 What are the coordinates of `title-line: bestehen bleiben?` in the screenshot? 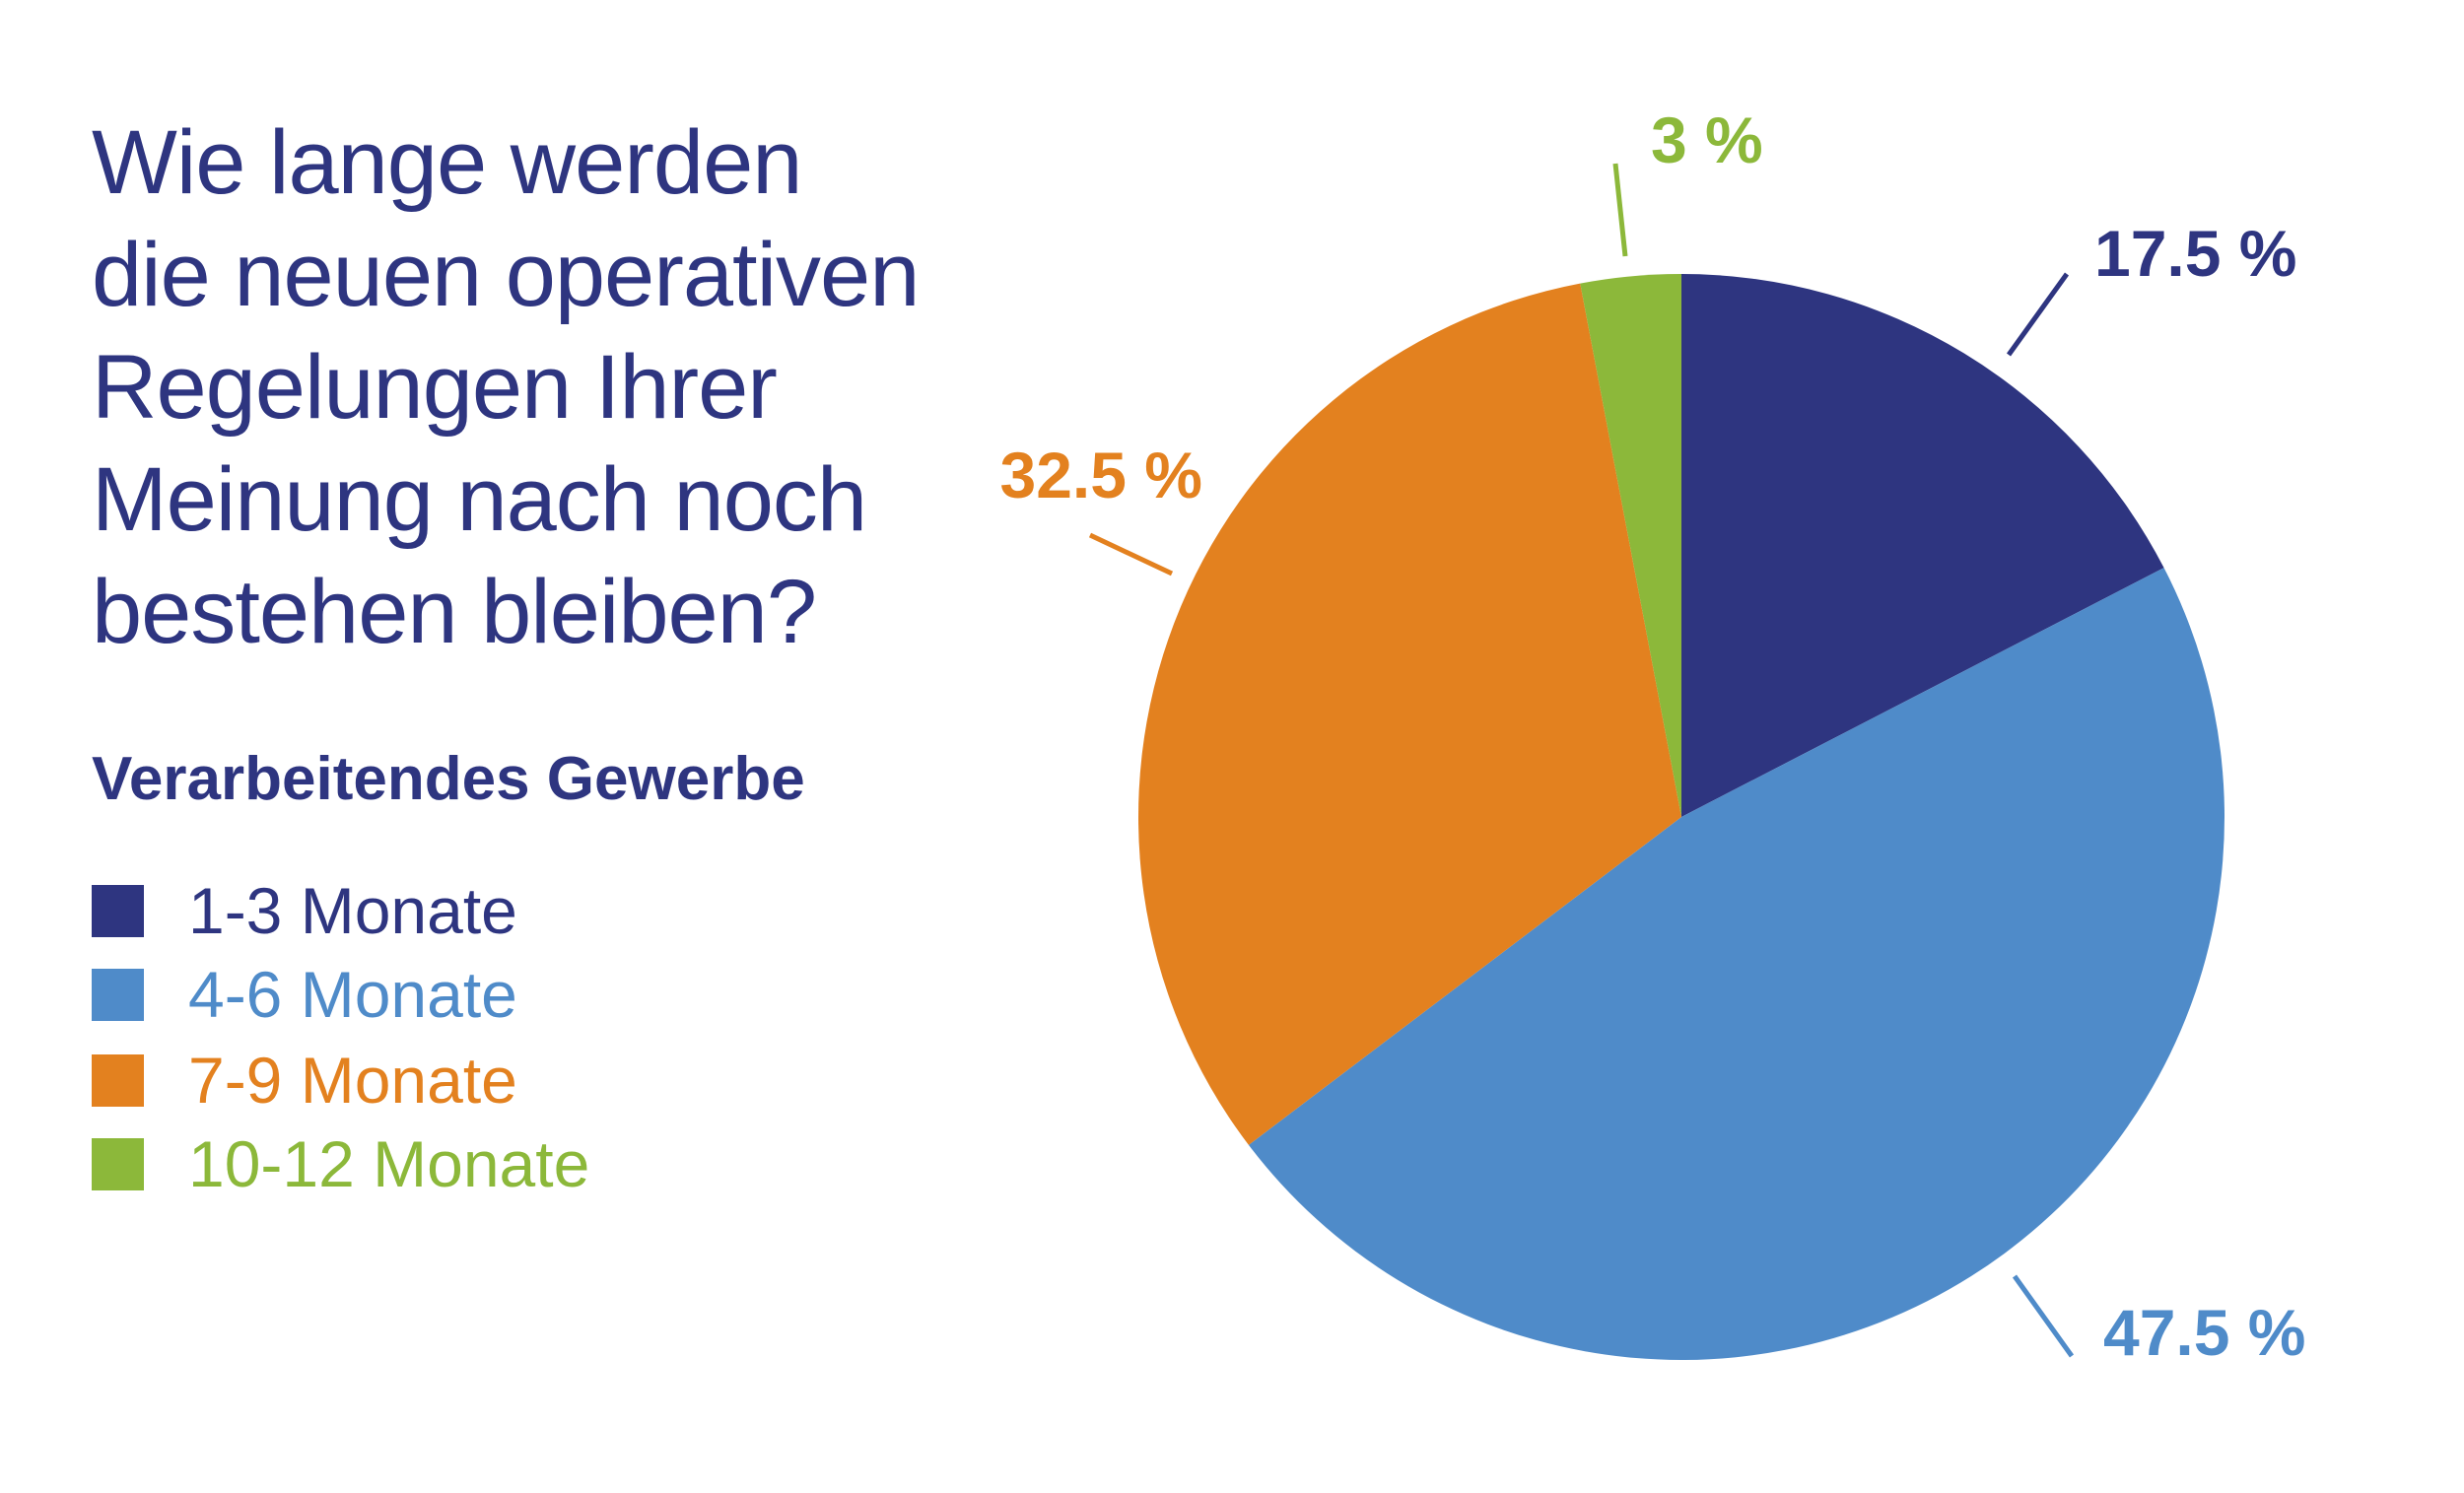 It's located at (454, 612).